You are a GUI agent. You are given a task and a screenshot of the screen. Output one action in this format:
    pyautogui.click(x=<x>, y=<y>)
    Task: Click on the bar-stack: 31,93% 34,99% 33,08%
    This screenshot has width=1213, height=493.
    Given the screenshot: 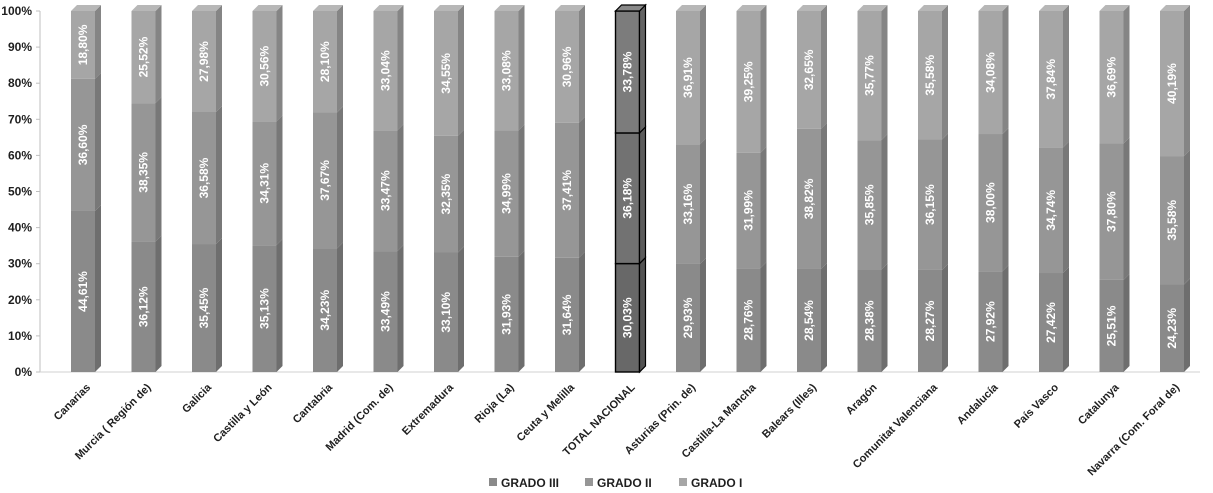 What is the action you would take?
    pyautogui.click(x=509, y=188)
    